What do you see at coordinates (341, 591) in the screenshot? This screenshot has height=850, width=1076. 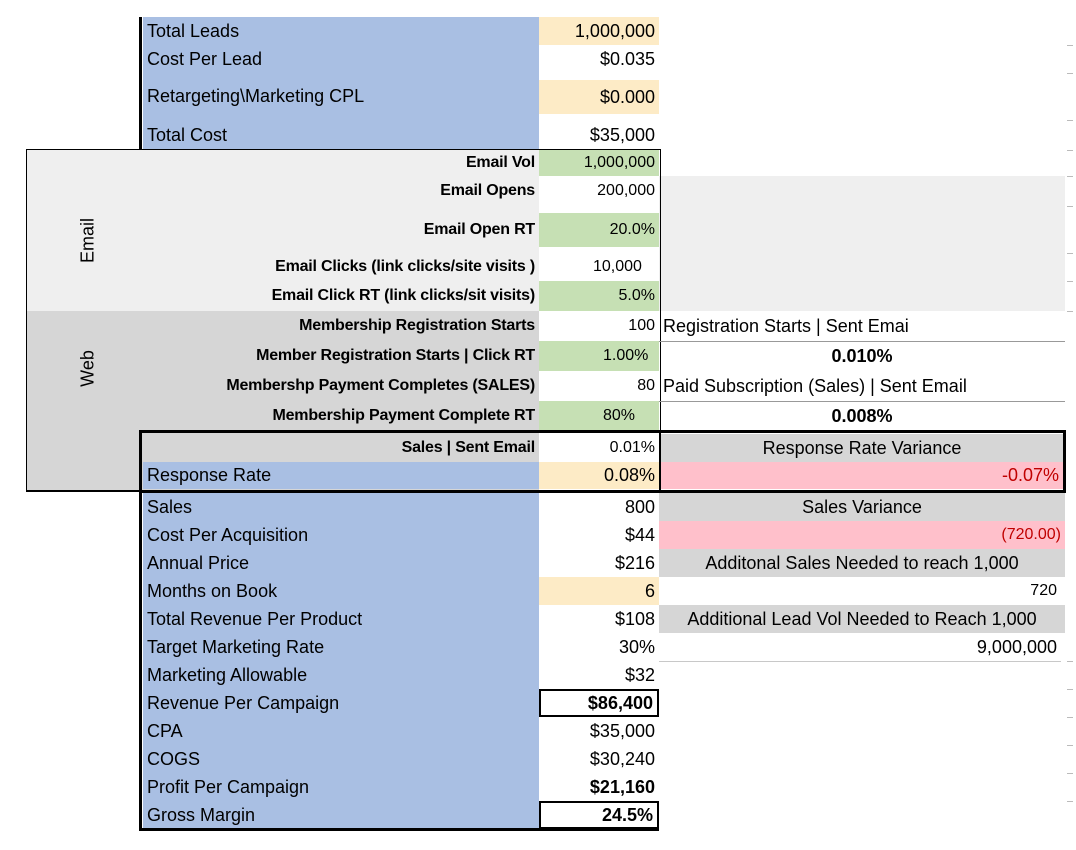 I see `months-on-book-label: Months on Book` at bounding box center [341, 591].